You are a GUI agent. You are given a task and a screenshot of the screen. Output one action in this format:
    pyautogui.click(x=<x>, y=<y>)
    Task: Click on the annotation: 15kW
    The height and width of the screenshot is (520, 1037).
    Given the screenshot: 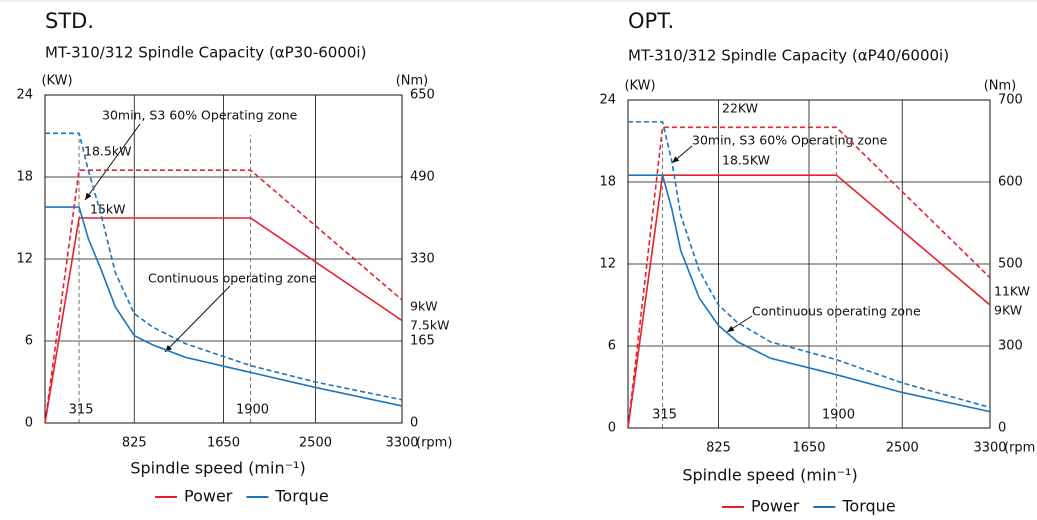 What is the action you would take?
    pyautogui.click(x=108, y=209)
    